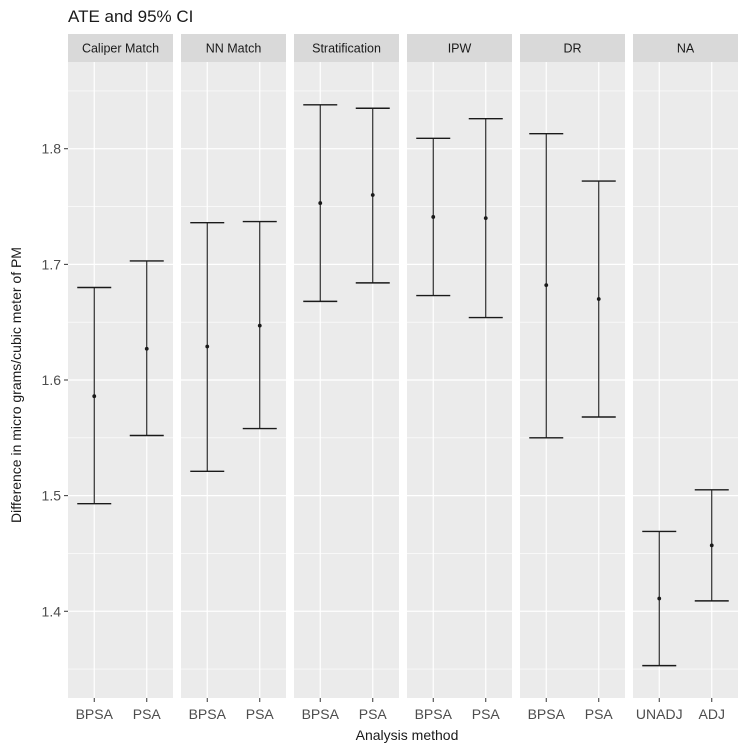 This screenshot has height=748, width=740. I want to click on facet-strip-label: Stratification, so click(346, 49).